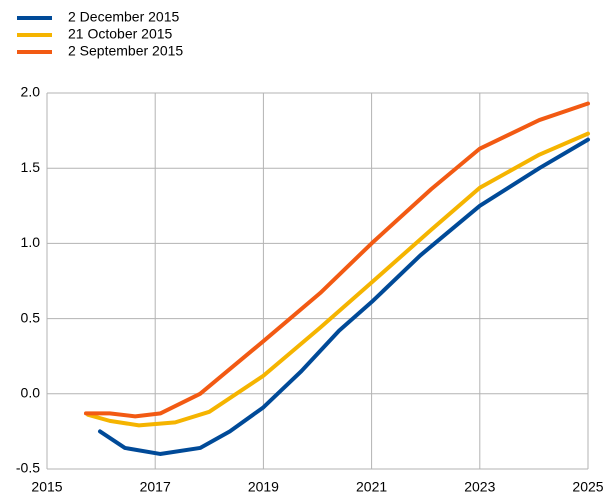  I want to click on y-tick-label: 2.0, so click(31, 92).